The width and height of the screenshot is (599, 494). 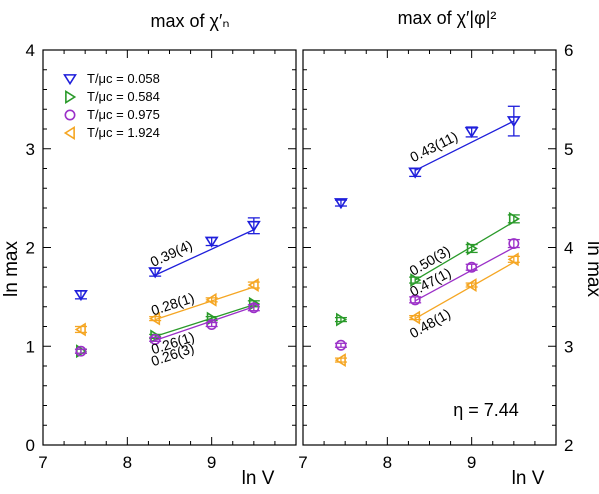 I want to click on fit-slope-label: 0.43(11), so click(x=433, y=146).